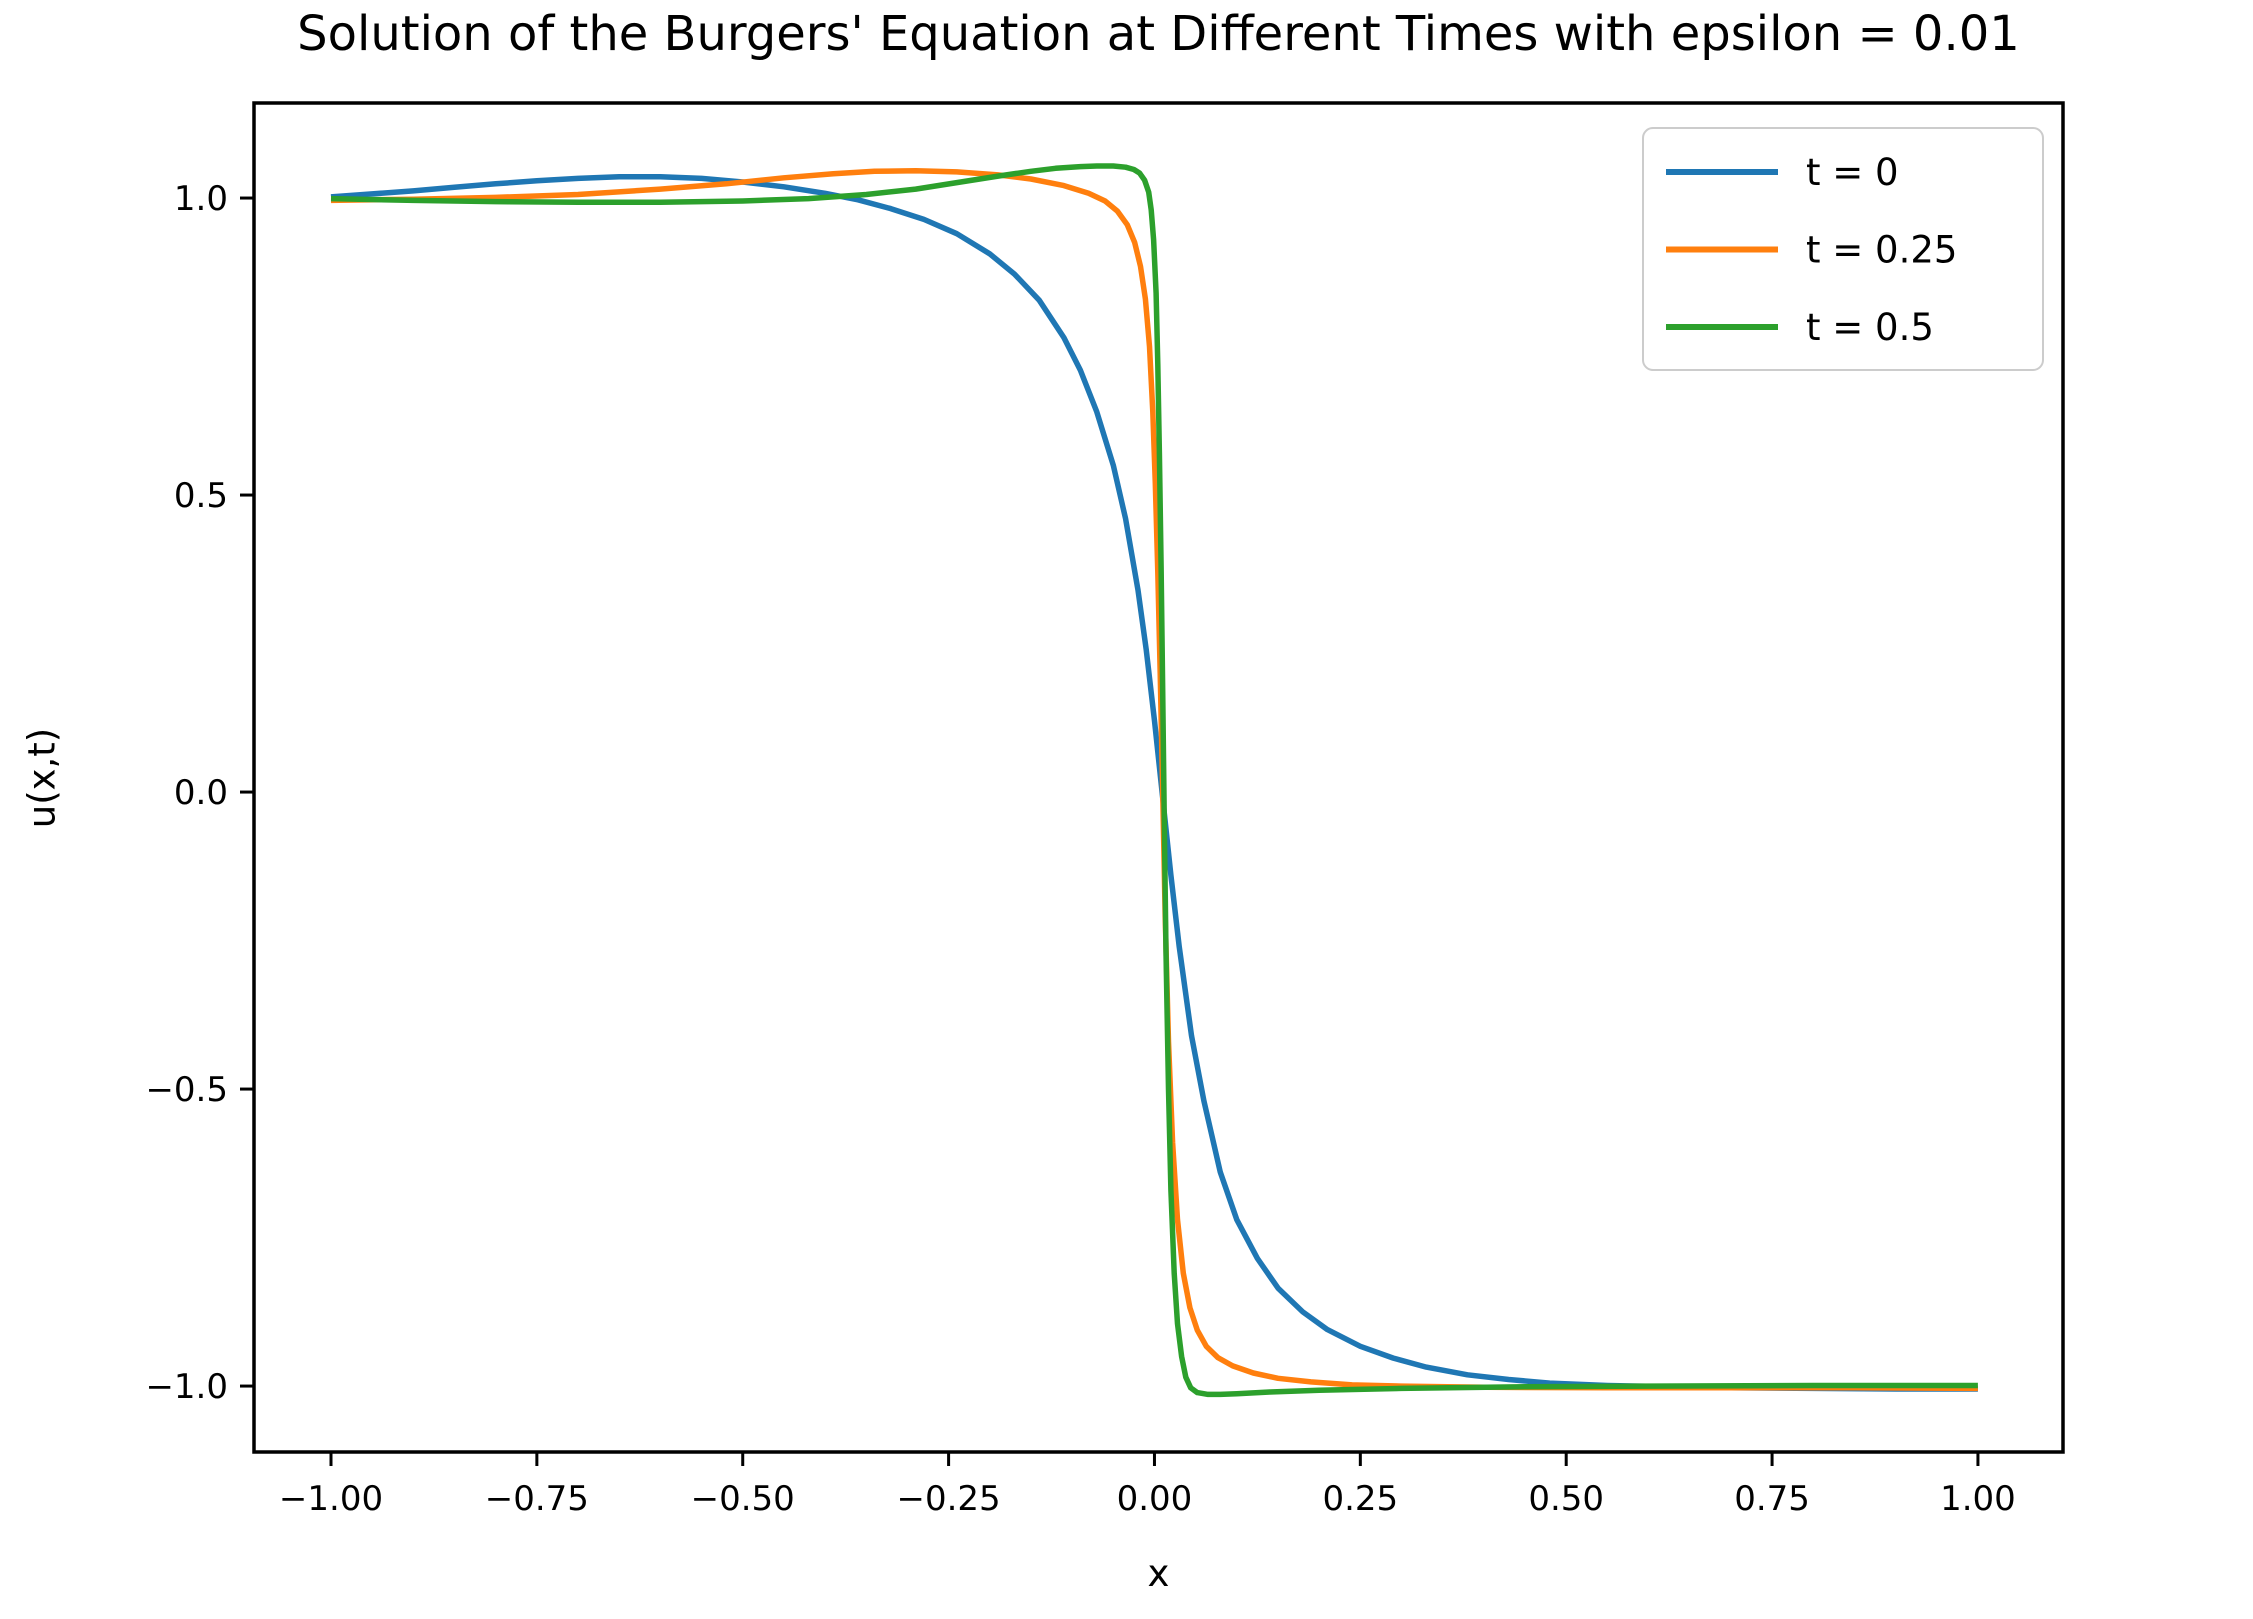 The height and width of the screenshot is (1619, 2253). I want to click on x-axis-label: x, so click(1158, 1573).